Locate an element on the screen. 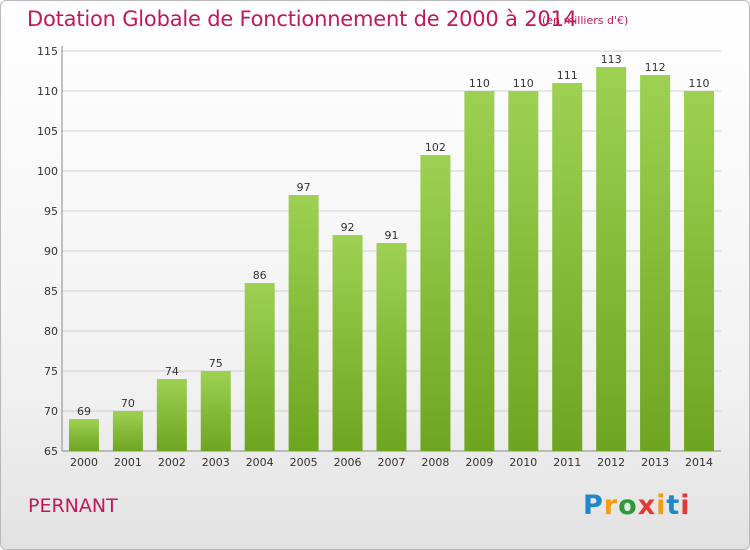 The width and height of the screenshot is (750, 550). y-tick-label: 65 is located at coordinates (51, 451).